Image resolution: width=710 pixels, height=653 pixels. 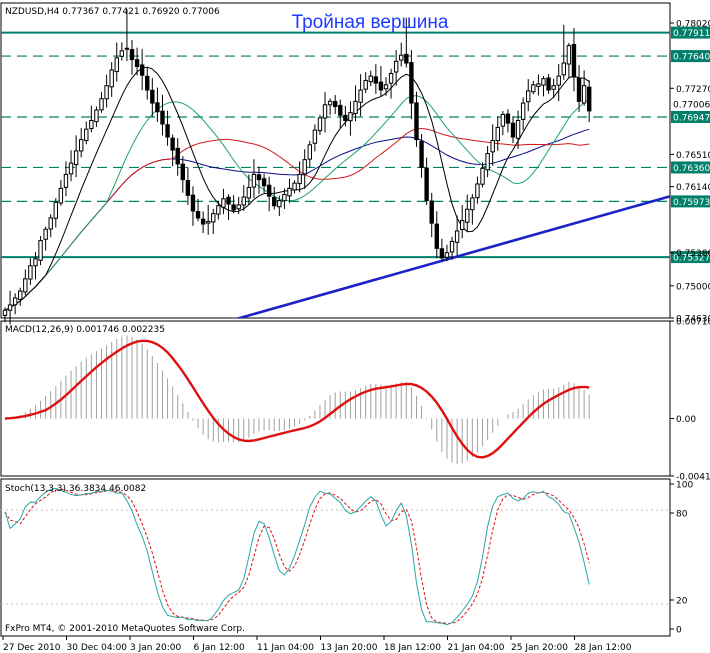 I want to click on price-tick-2: 0.76510, so click(x=693, y=156).